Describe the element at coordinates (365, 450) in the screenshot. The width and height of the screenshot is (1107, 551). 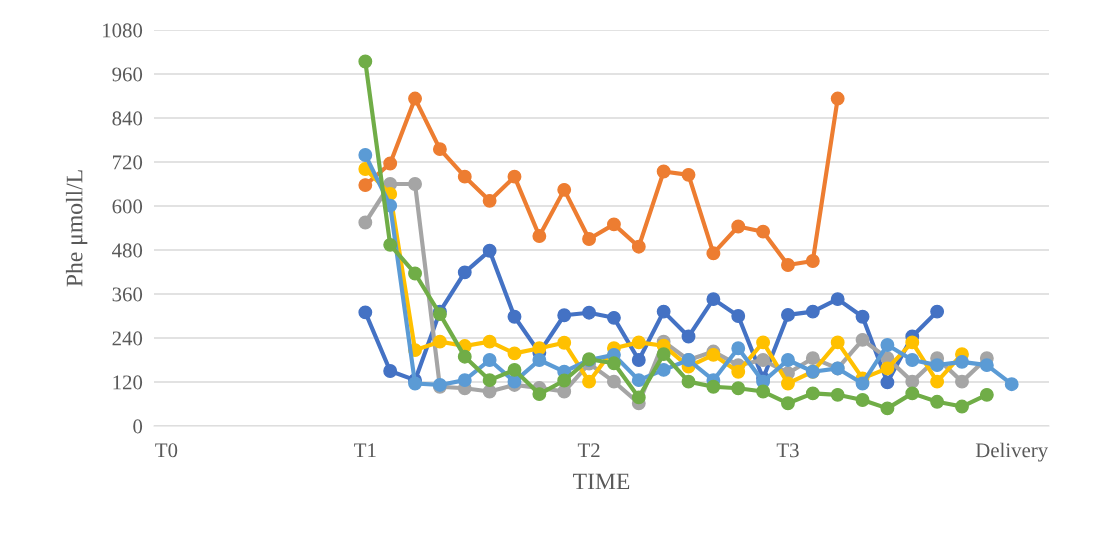
I see `x-tick-label: T1` at that location.